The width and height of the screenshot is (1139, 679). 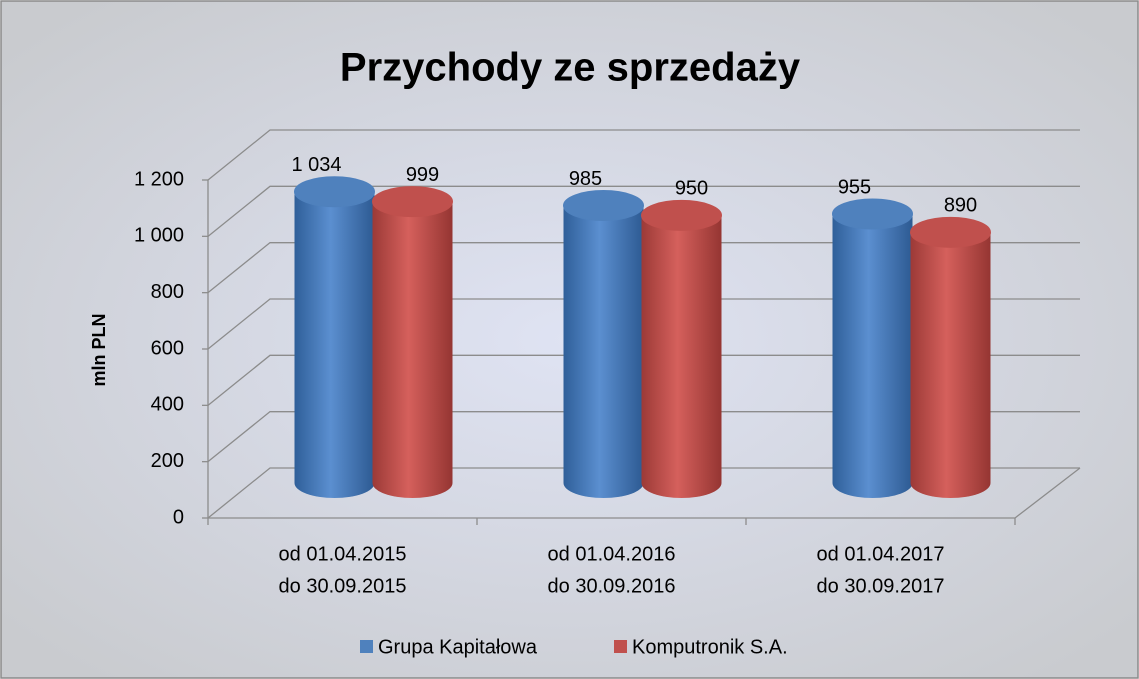 What do you see at coordinates (881, 586) in the screenshot?
I see `x-tick-label: do 30.09.2017` at bounding box center [881, 586].